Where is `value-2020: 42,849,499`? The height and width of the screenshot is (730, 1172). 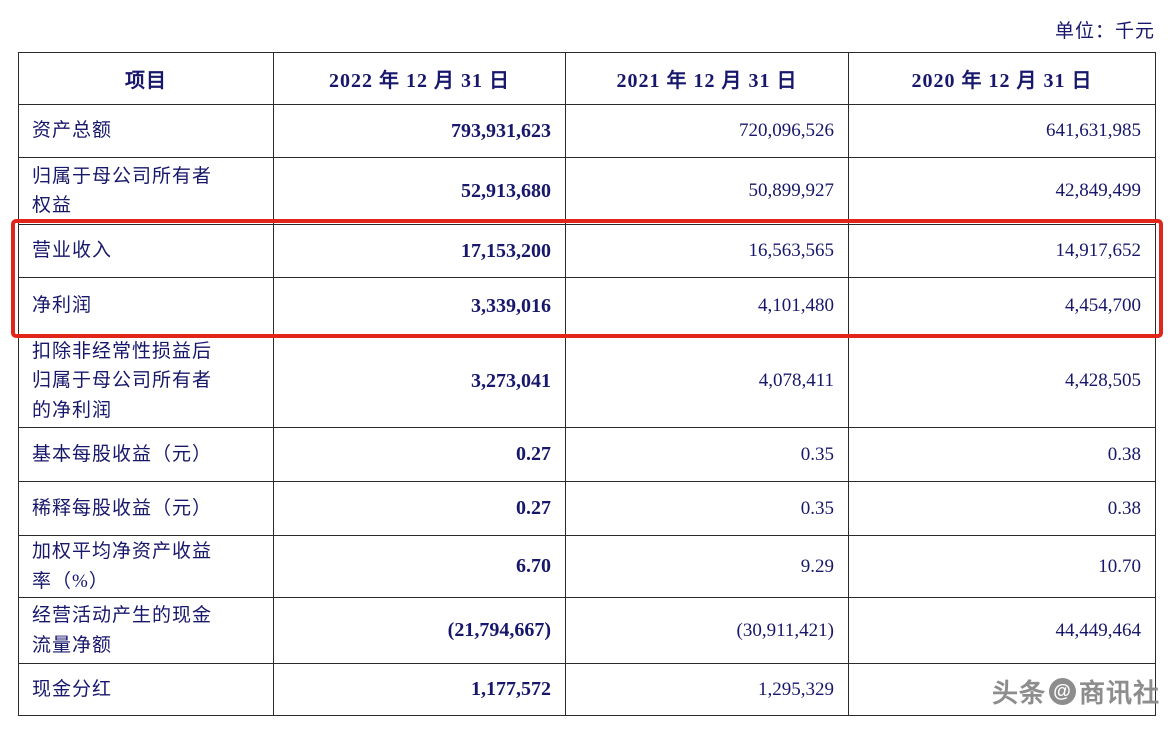 value-2020: 42,849,499 is located at coordinates (1002, 191).